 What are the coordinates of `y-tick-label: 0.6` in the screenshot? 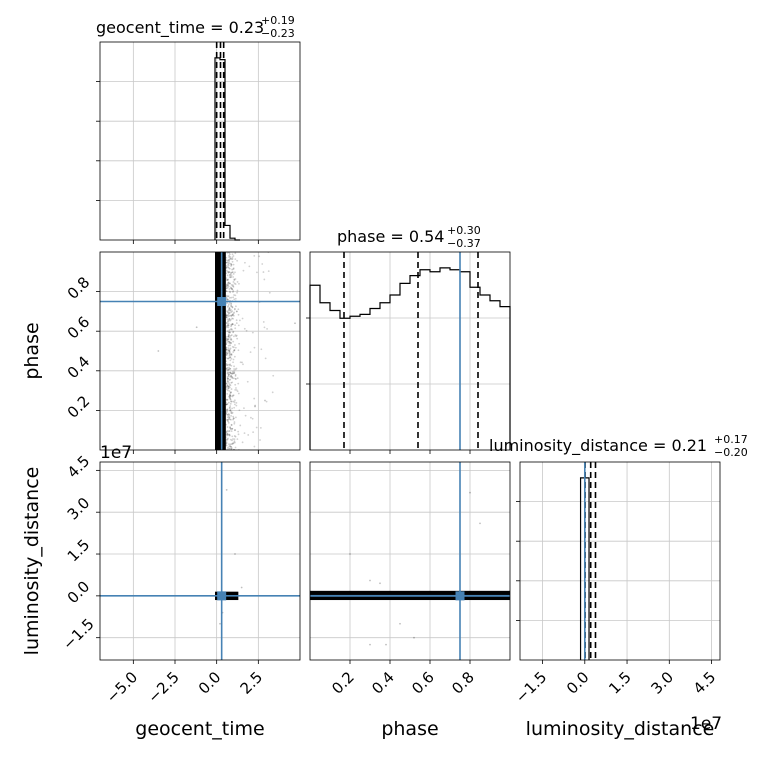 It's located at (79, 328).